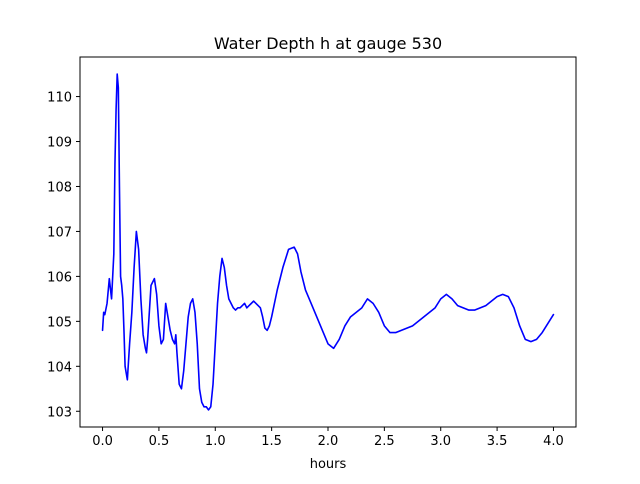 The image size is (640, 484). Describe the element at coordinates (497, 441) in the screenshot. I see `x-tick-label: 3.5` at that location.